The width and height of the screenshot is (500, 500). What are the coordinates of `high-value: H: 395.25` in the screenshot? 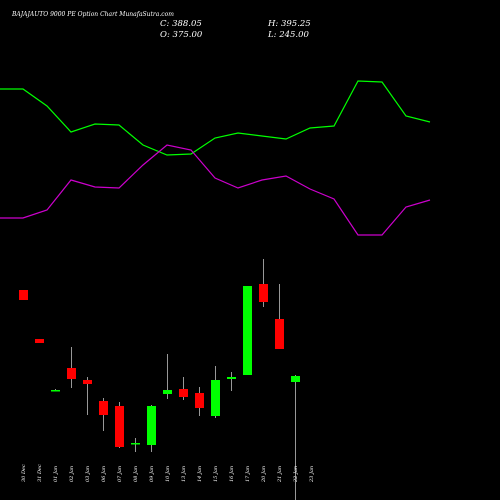 It's located at (289, 24).